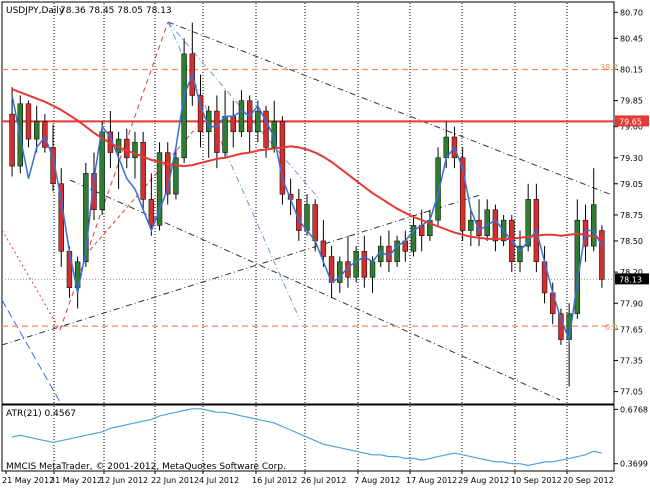 The height and width of the screenshot is (488, 650). What do you see at coordinates (323, 480) in the screenshot?
I see `x-tick-label: 26 Jul 2012` at bounding box center [323, 480].